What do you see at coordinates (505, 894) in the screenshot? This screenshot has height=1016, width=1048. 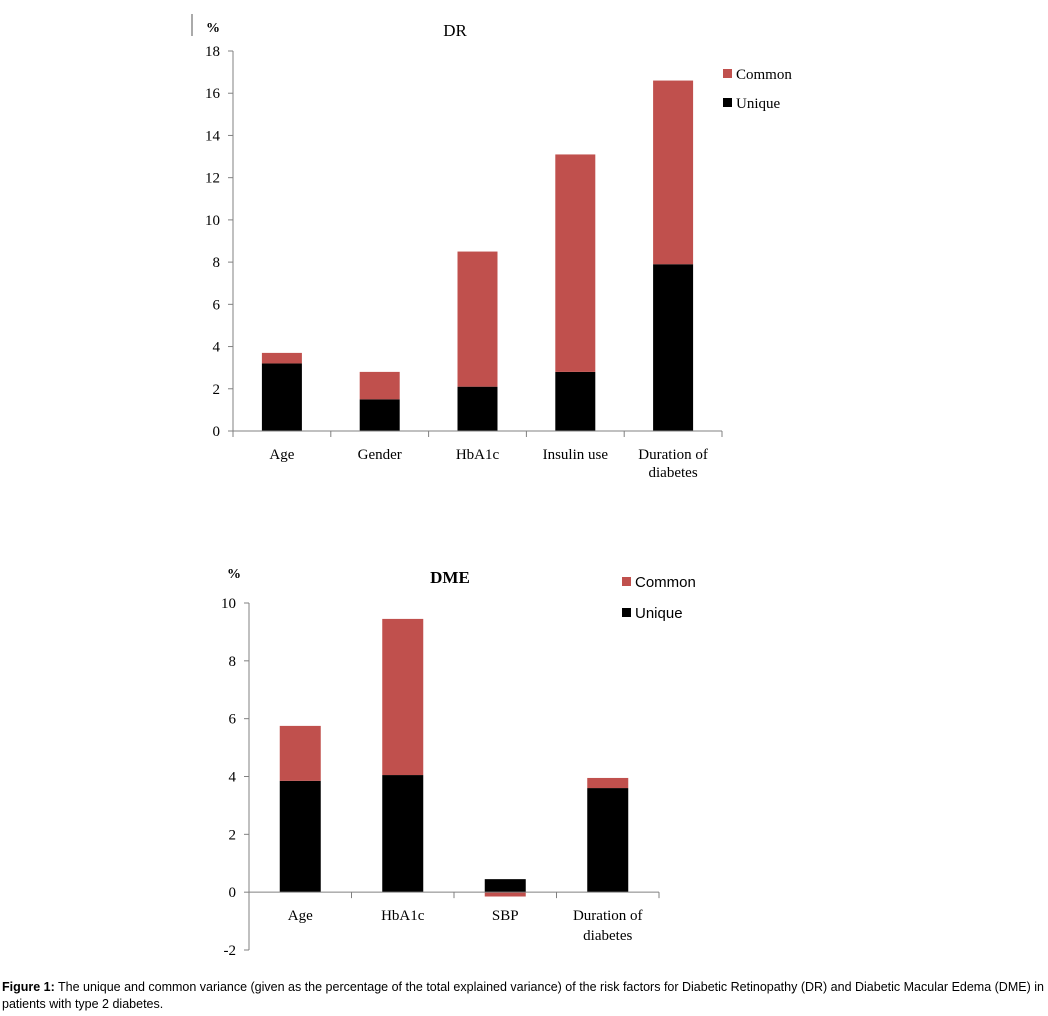 I see `bar-common-sbp` at bounding box center [505, 894].